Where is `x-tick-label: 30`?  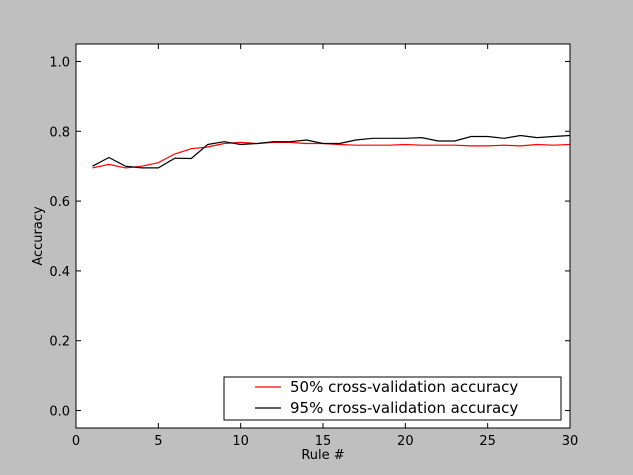
x-tick-label: 30 is located at coordinates (570, 441).